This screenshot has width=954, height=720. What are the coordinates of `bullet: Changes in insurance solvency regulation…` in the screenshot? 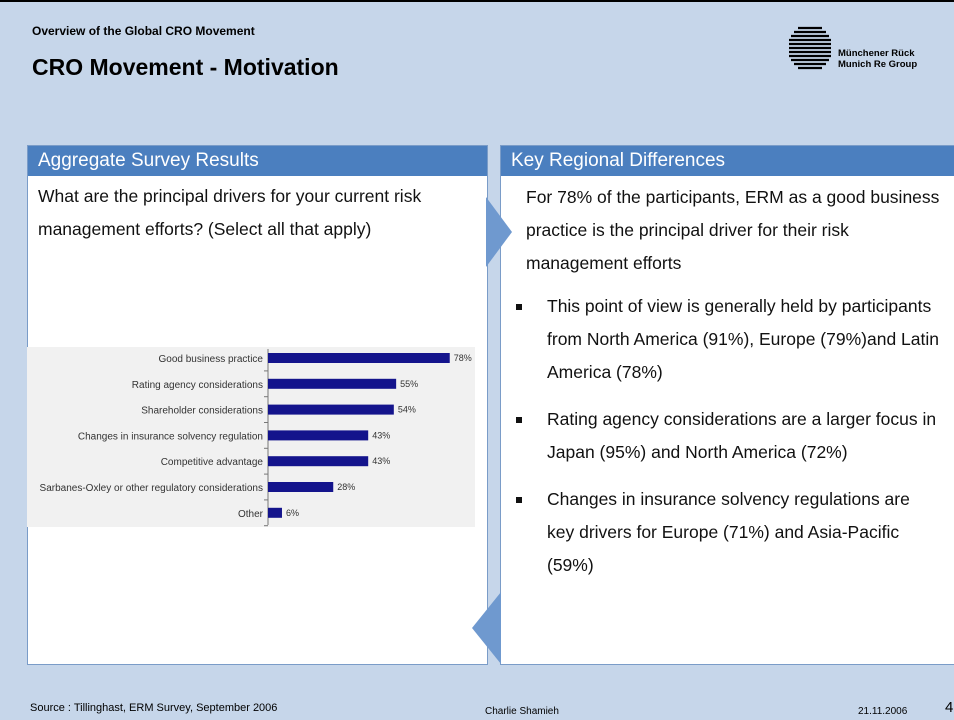 It's located at (721, 532).